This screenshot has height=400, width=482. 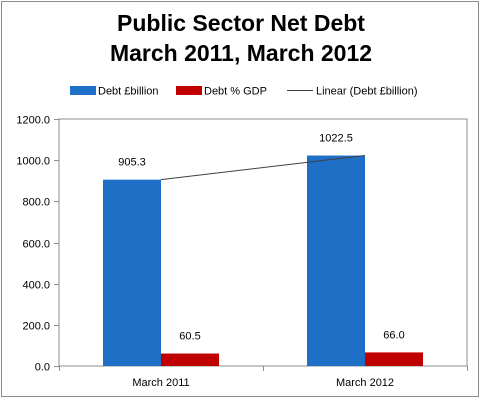 I want to click on x-tick-label: March 2011, so click(x=160, y=383).